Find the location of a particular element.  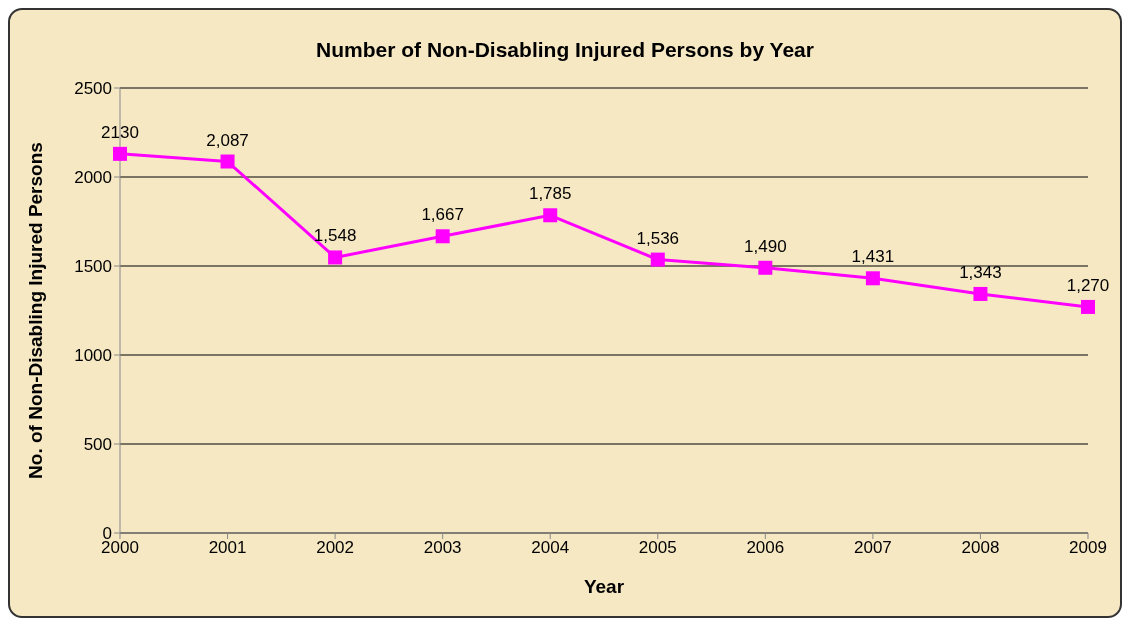

x-tick-label: 2003 is located at coordinates (442, 548).